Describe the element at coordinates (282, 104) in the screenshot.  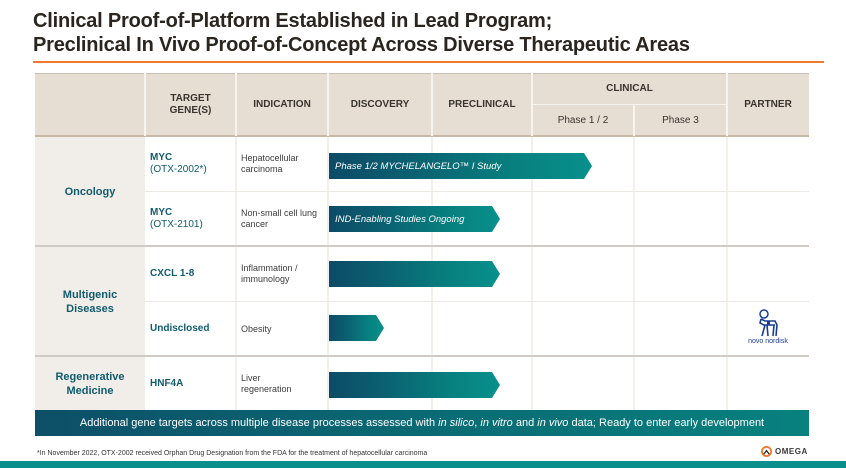
I see `header-indication: INDICATION` at that location.